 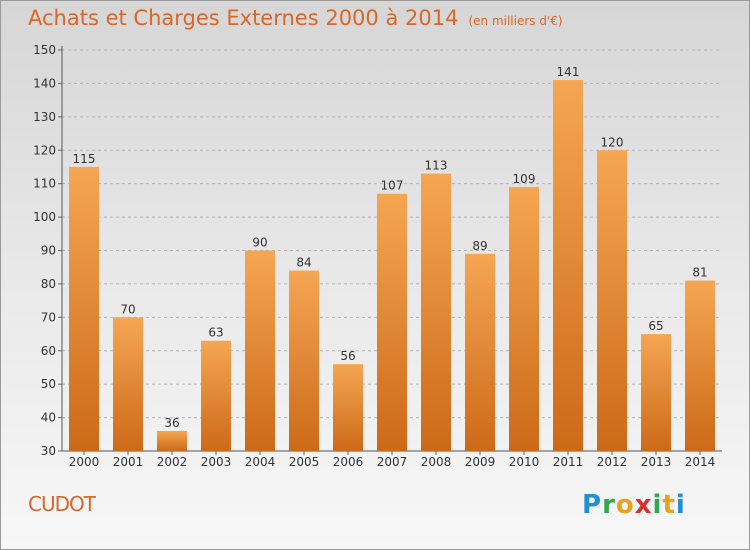 What do you see at coordinates (44, 217) in the screenshot?
I see `y-tick-label: 100` at bounding box center [44, 217].